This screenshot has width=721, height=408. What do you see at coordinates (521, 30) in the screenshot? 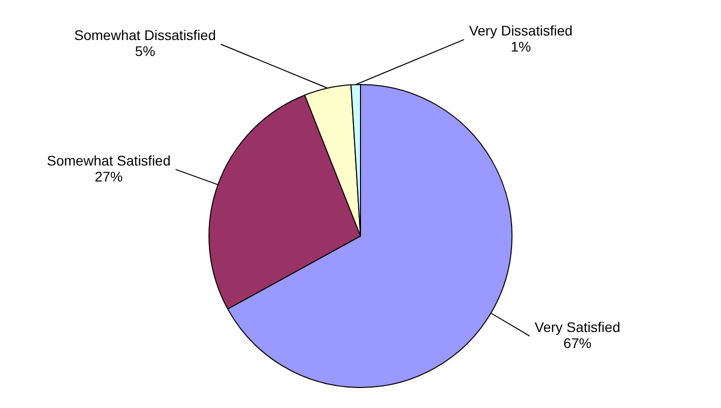
I see `slice-label: Very Dissatisfied` at bounding box center [521, 30].